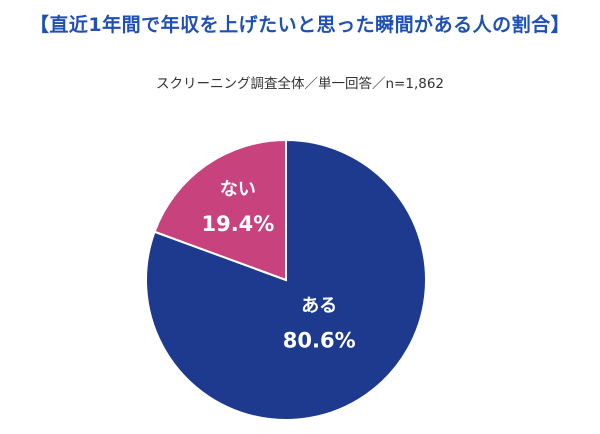 The width and height of the screenshot is (600, 434). Describe the element at coordinates (237, 224) in the screenshot. I see `slice-value-label: 19.4%` at that location.